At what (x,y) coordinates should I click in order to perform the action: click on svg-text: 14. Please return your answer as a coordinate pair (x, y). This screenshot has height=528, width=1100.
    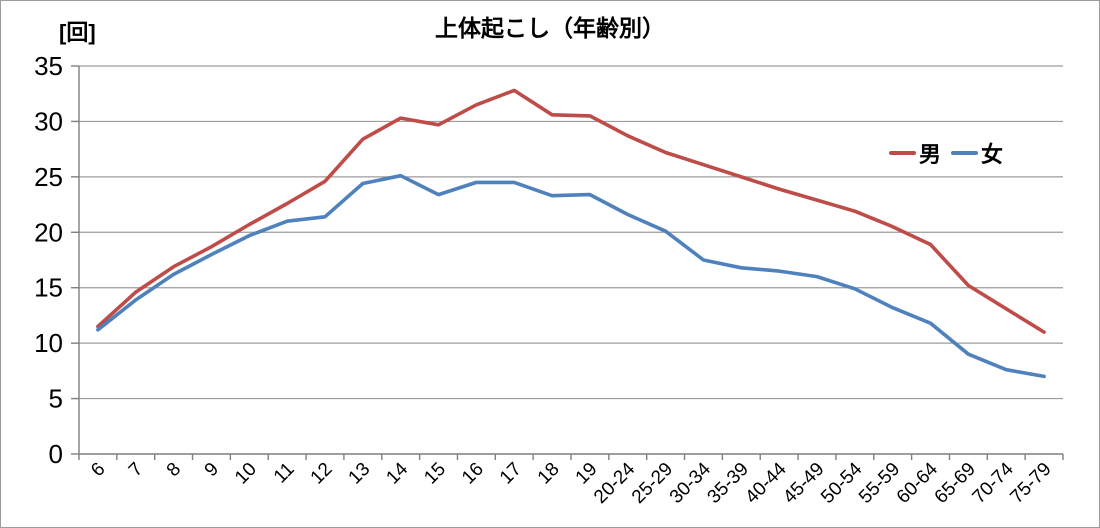
    Looking at the image, I should click on (397, 473).